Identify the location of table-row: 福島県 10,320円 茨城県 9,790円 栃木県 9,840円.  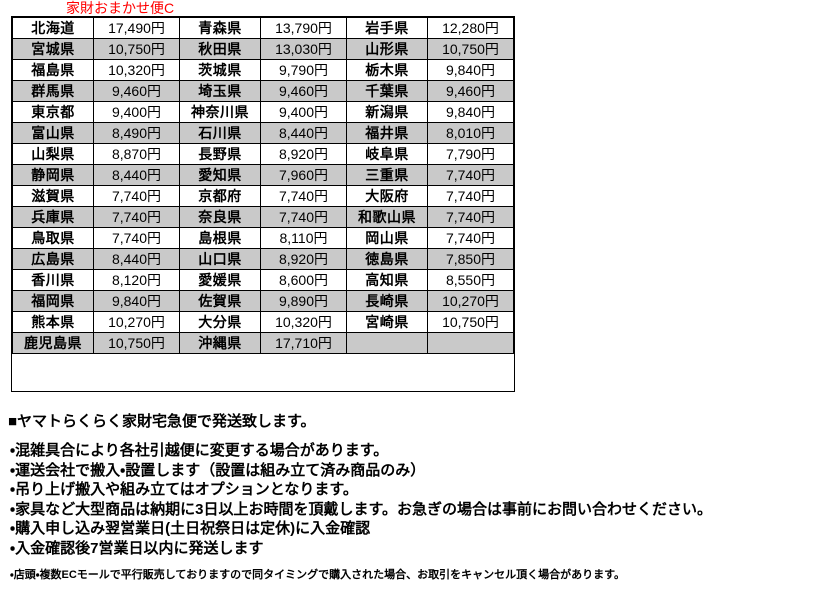
(263, 70).